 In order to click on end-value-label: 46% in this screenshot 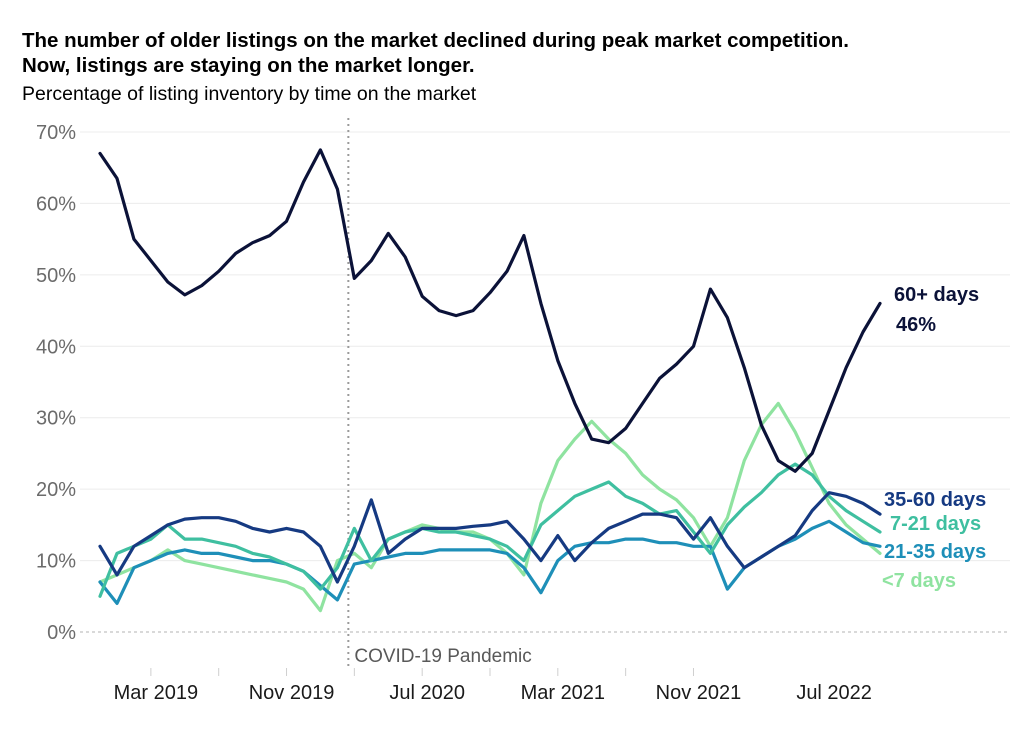, I will do `click(916, 325)`.